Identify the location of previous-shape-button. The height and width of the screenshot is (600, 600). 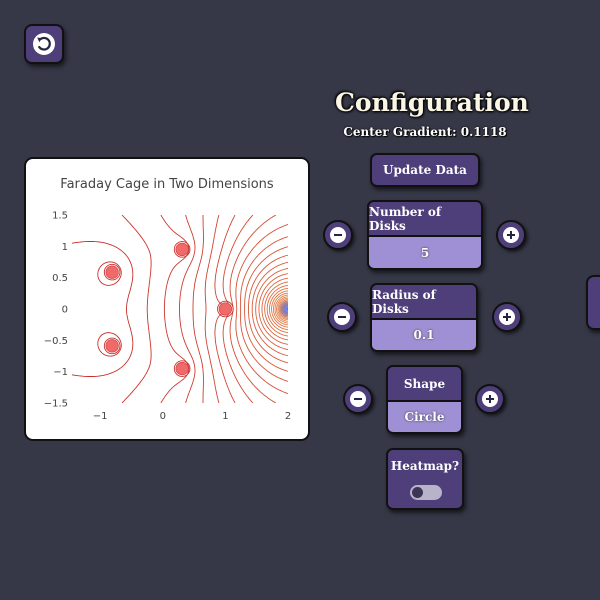
(358, 399).